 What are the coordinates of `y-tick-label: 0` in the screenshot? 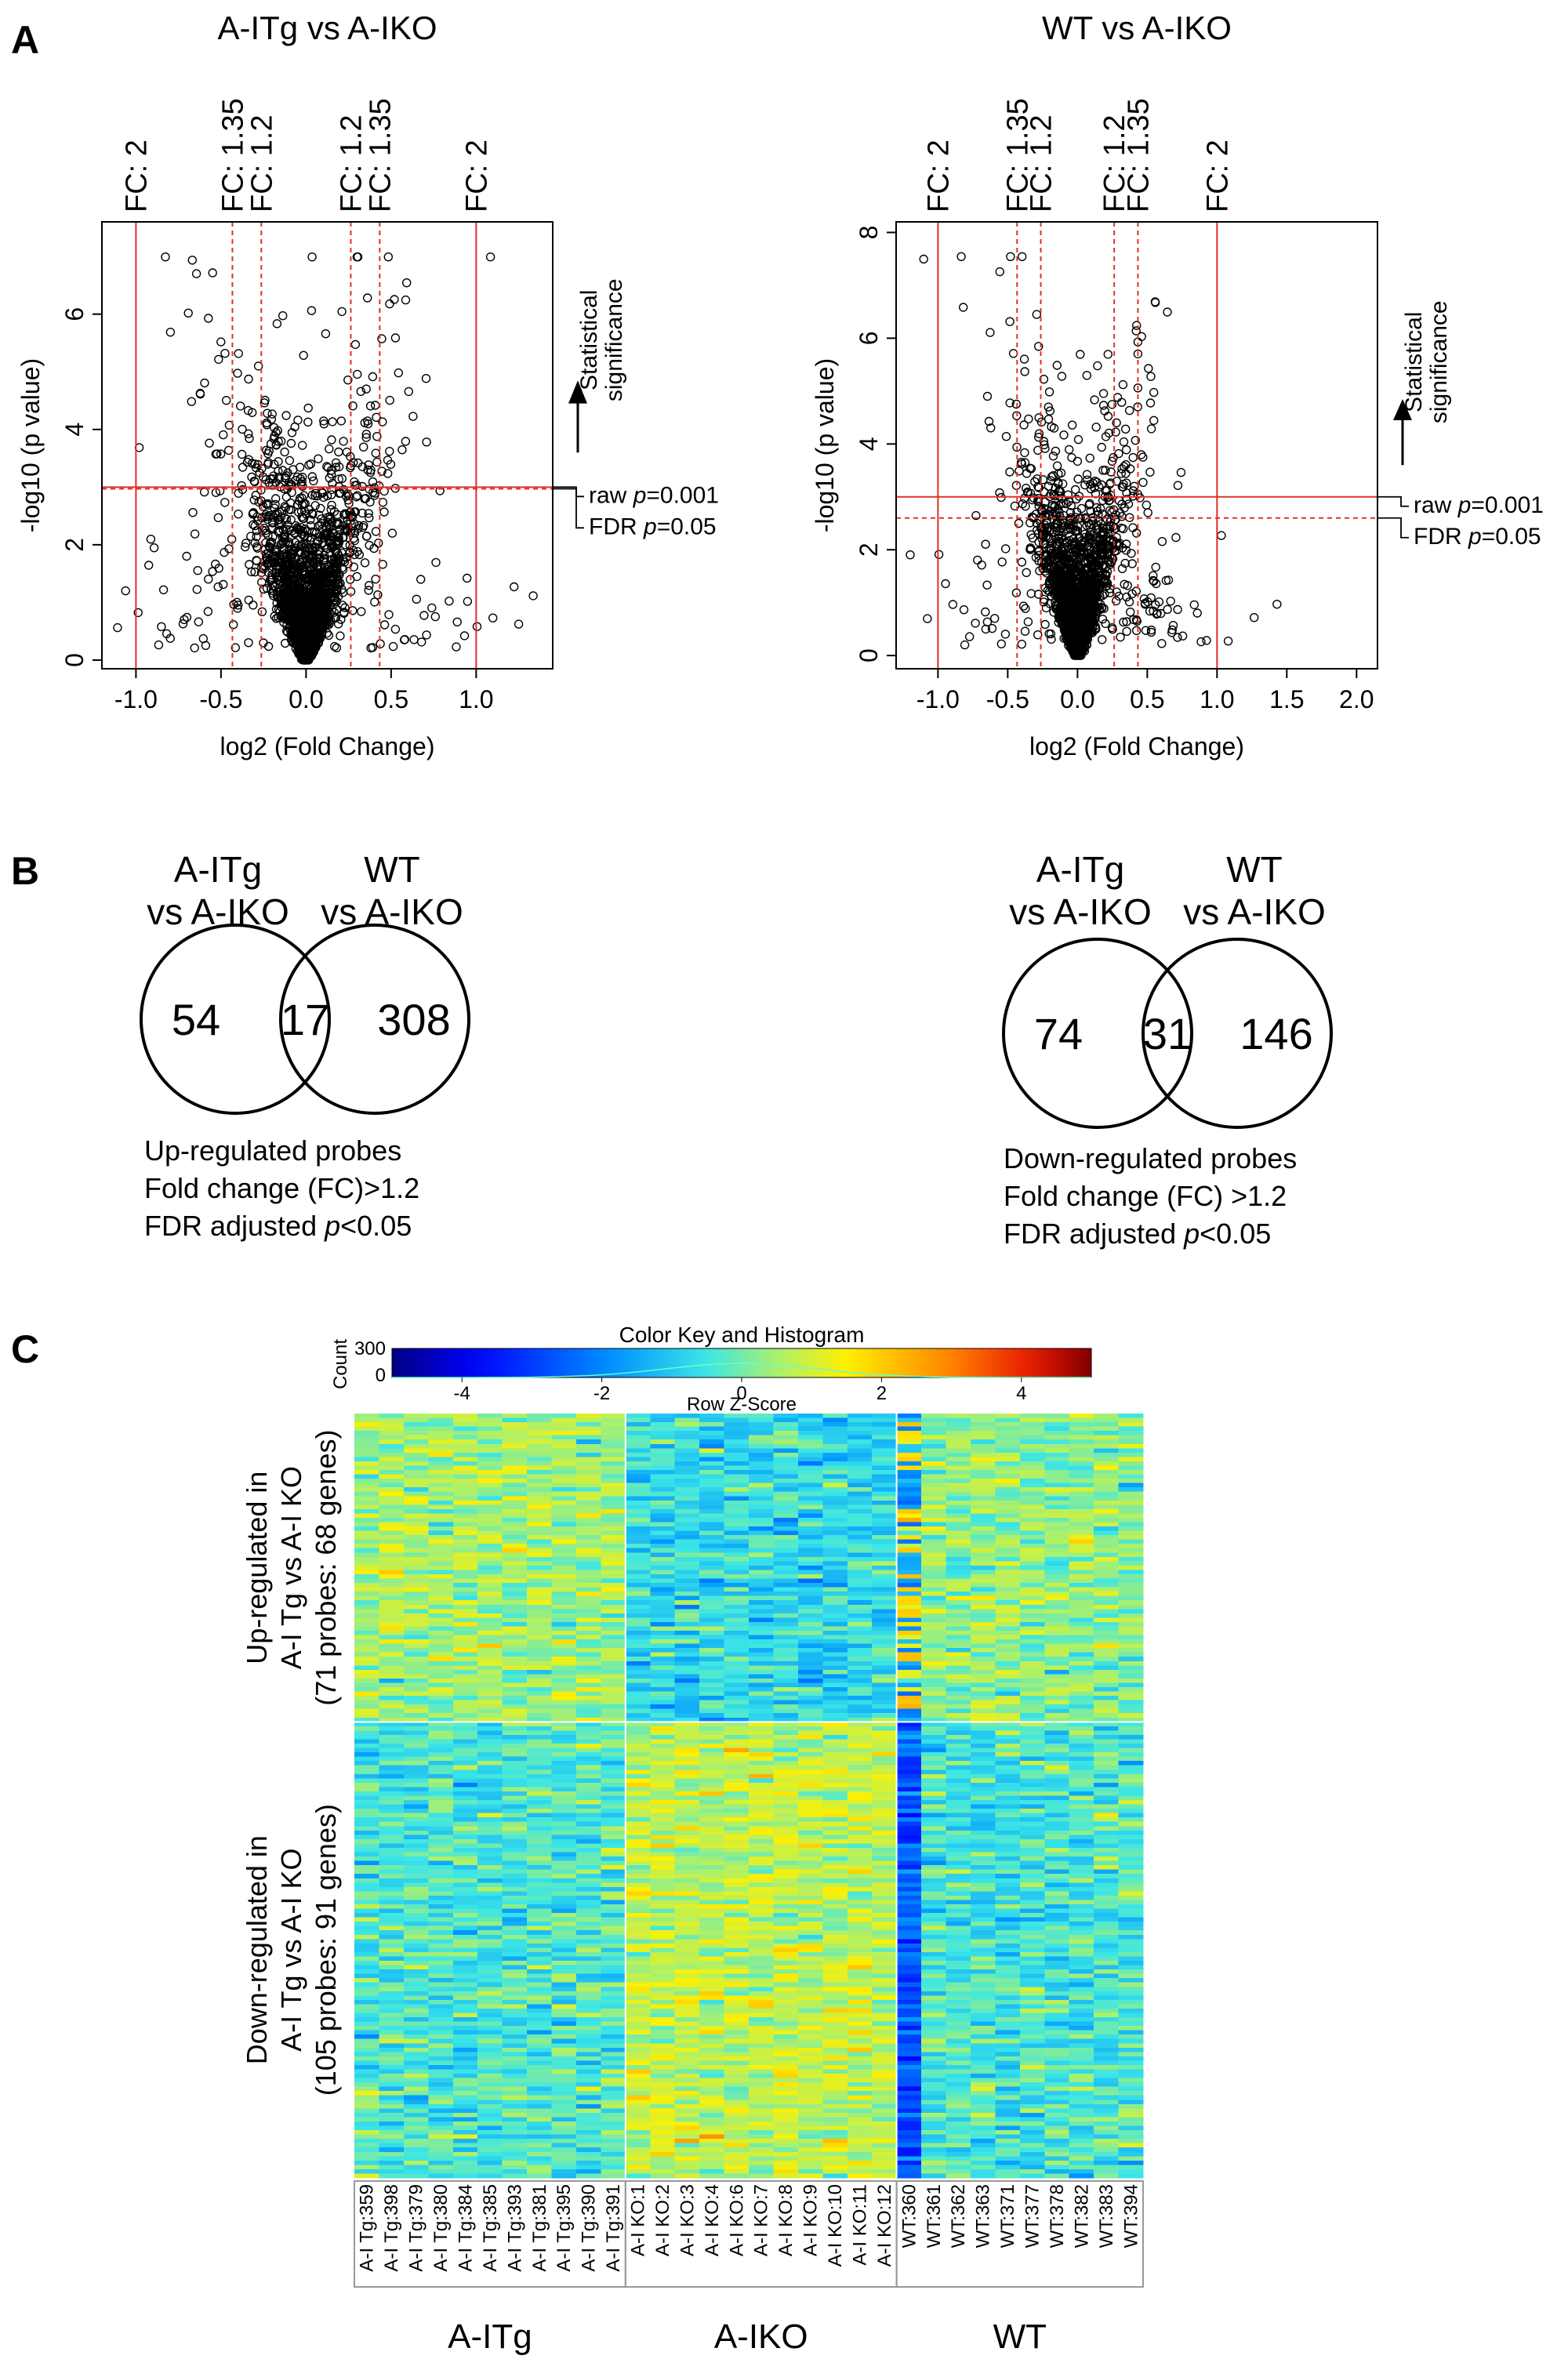 It's located at (74, 660).